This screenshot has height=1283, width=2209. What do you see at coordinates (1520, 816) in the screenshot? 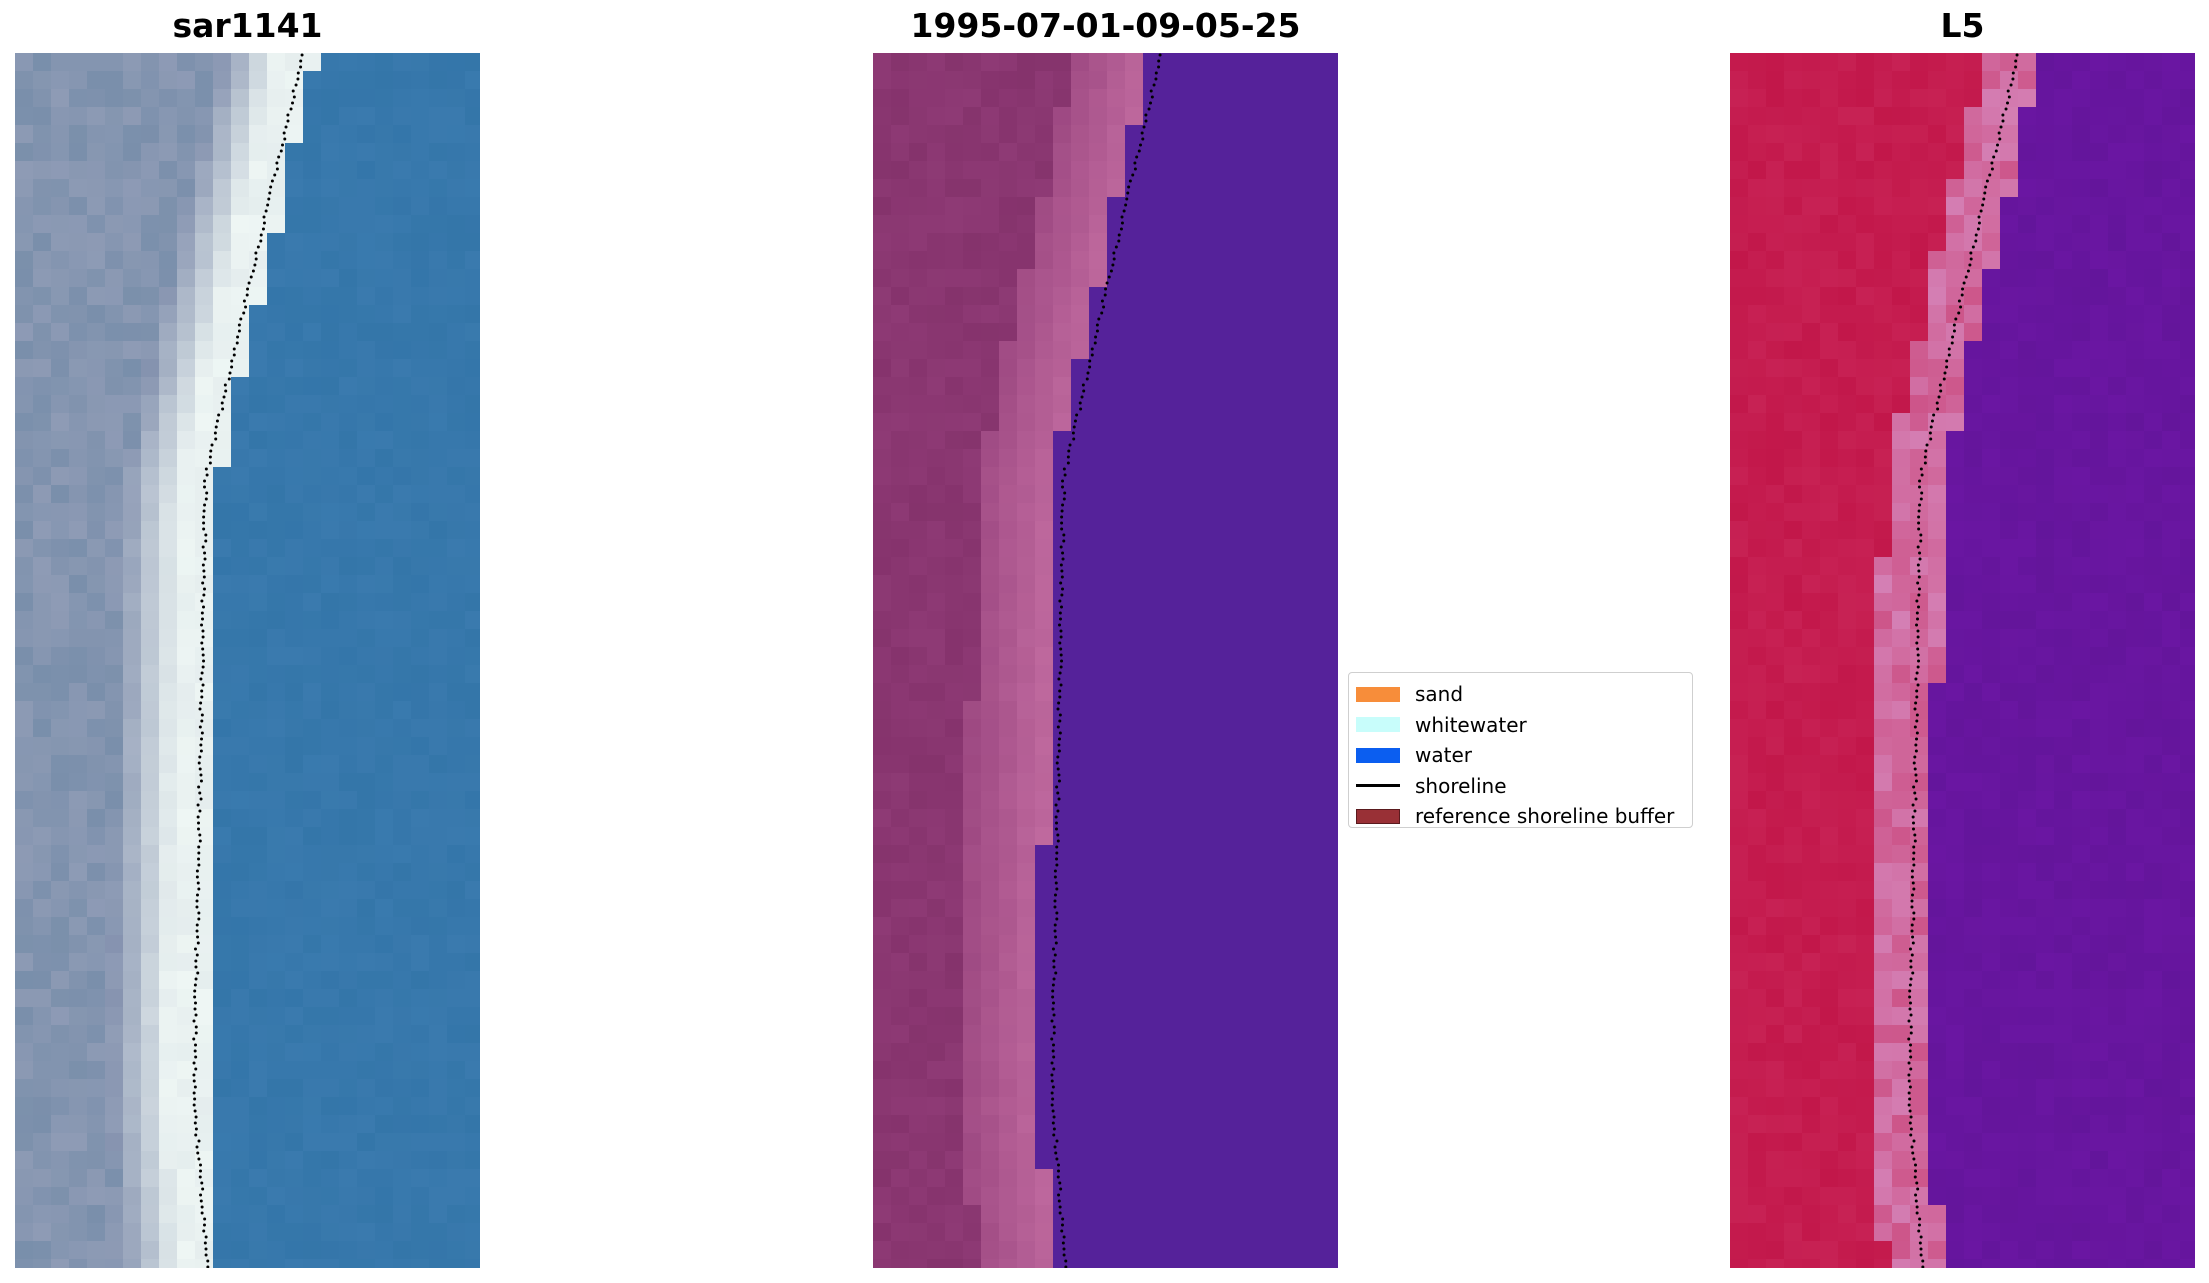
I see `legend-item-reference-buffer: reference shoreline buffer` at bounding box center [1520, 816].